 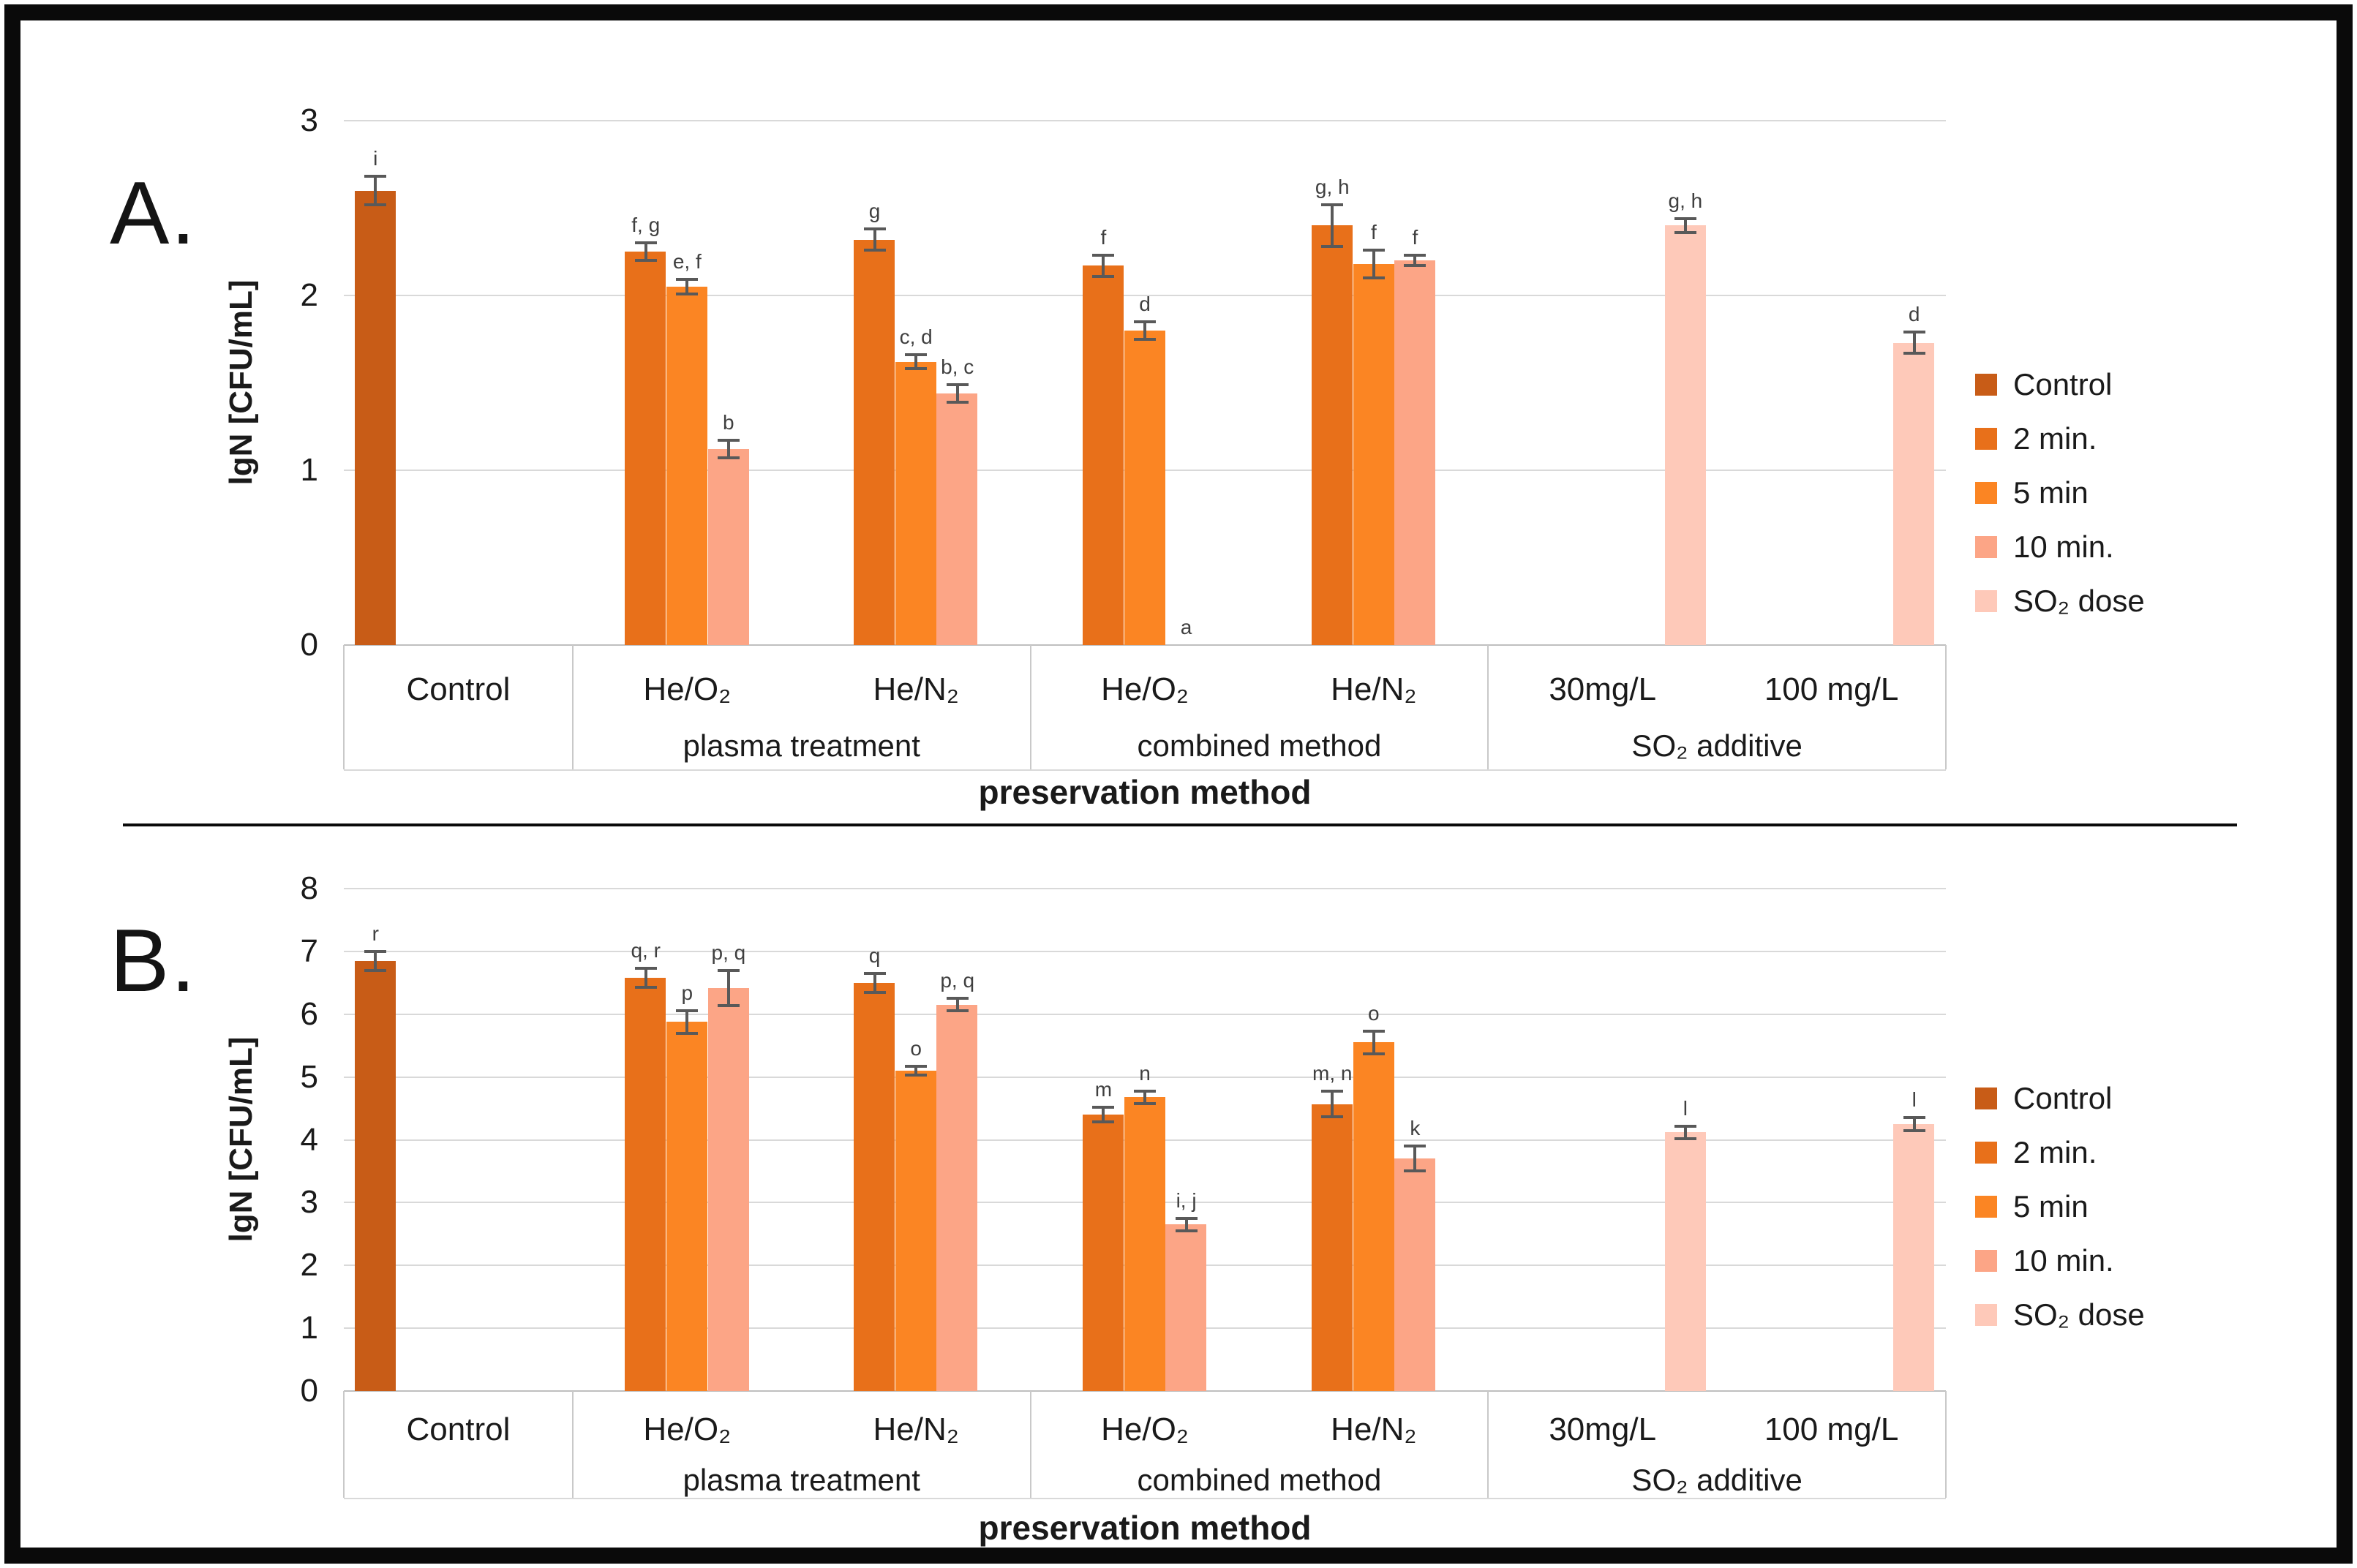 What do you see at coordinates (1186, 627) in the screenshot?
I see `bar-letter: a` at bounding box center [1186, 627].